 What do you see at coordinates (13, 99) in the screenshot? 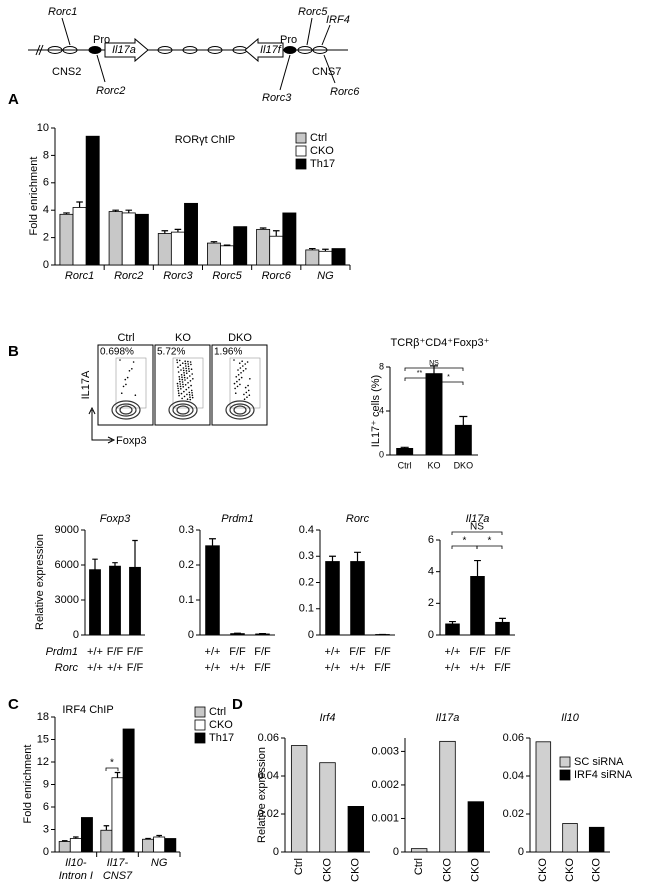
I see `panel-label: A` at bounding box center [13, 99].